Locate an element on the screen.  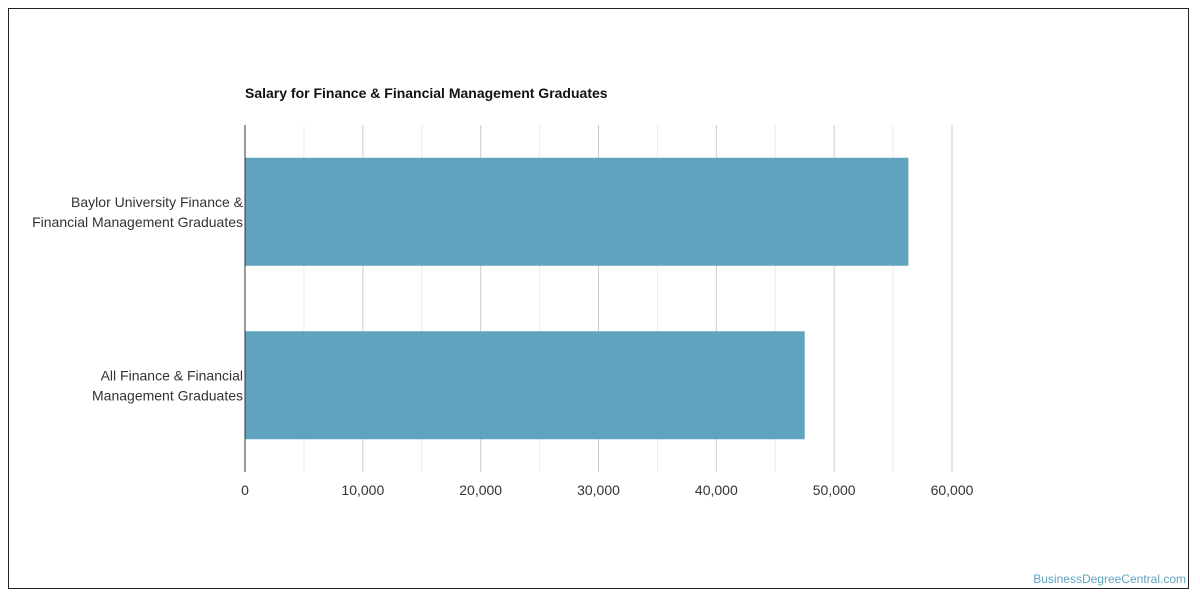
source-credit: BusinessDegreeCentral.com is located at coordinates (1109, 579).